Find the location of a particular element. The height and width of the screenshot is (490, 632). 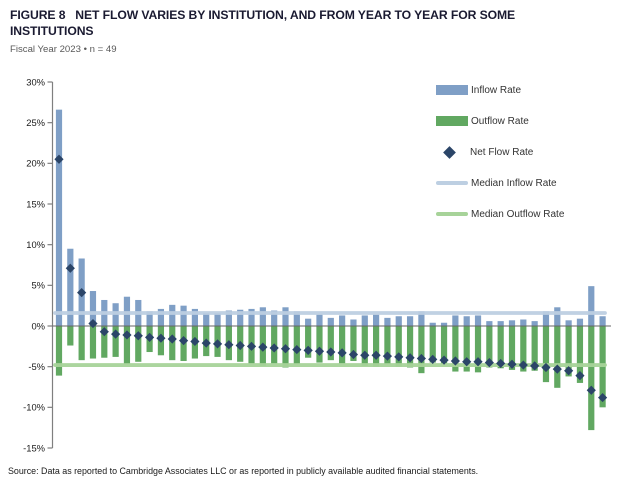

y-tick-label: 30% is located at coordinates (35, 81).